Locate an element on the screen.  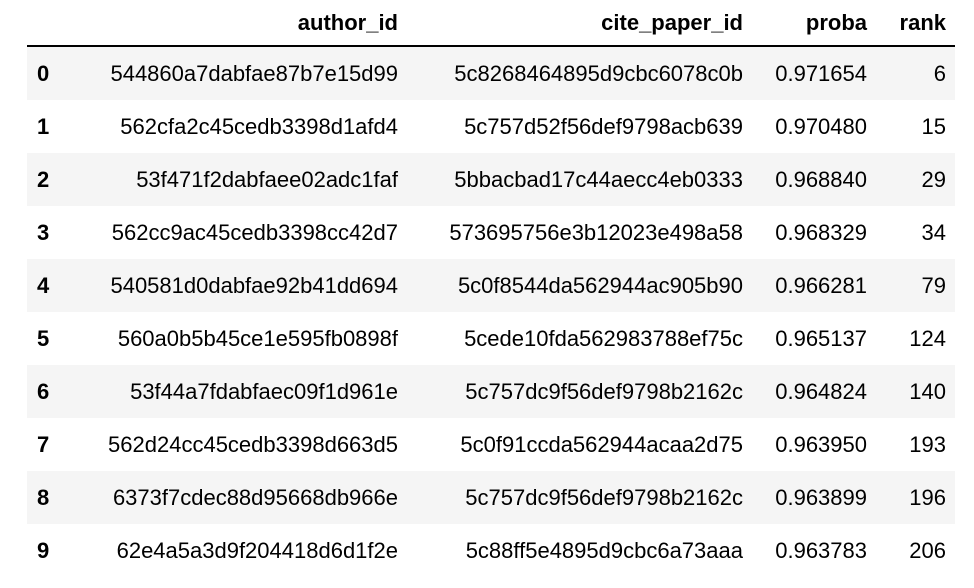
cell-proba: 0.964824 is located at coordinates (821, 391).